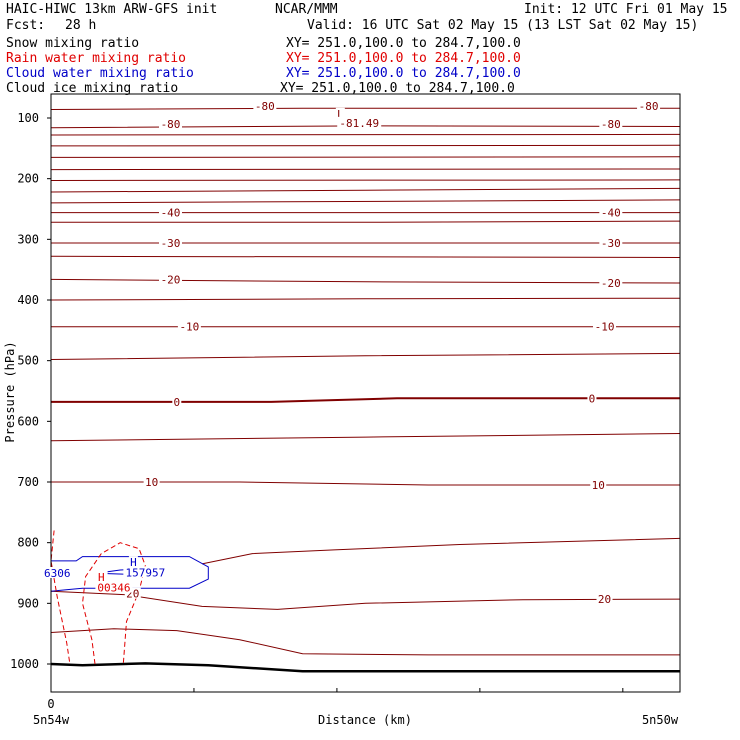 The image size is (740, 740). Describe the element at coordinates (306, 9) in the screenshot. I see `center-name: NCAR/MMM` at that location.